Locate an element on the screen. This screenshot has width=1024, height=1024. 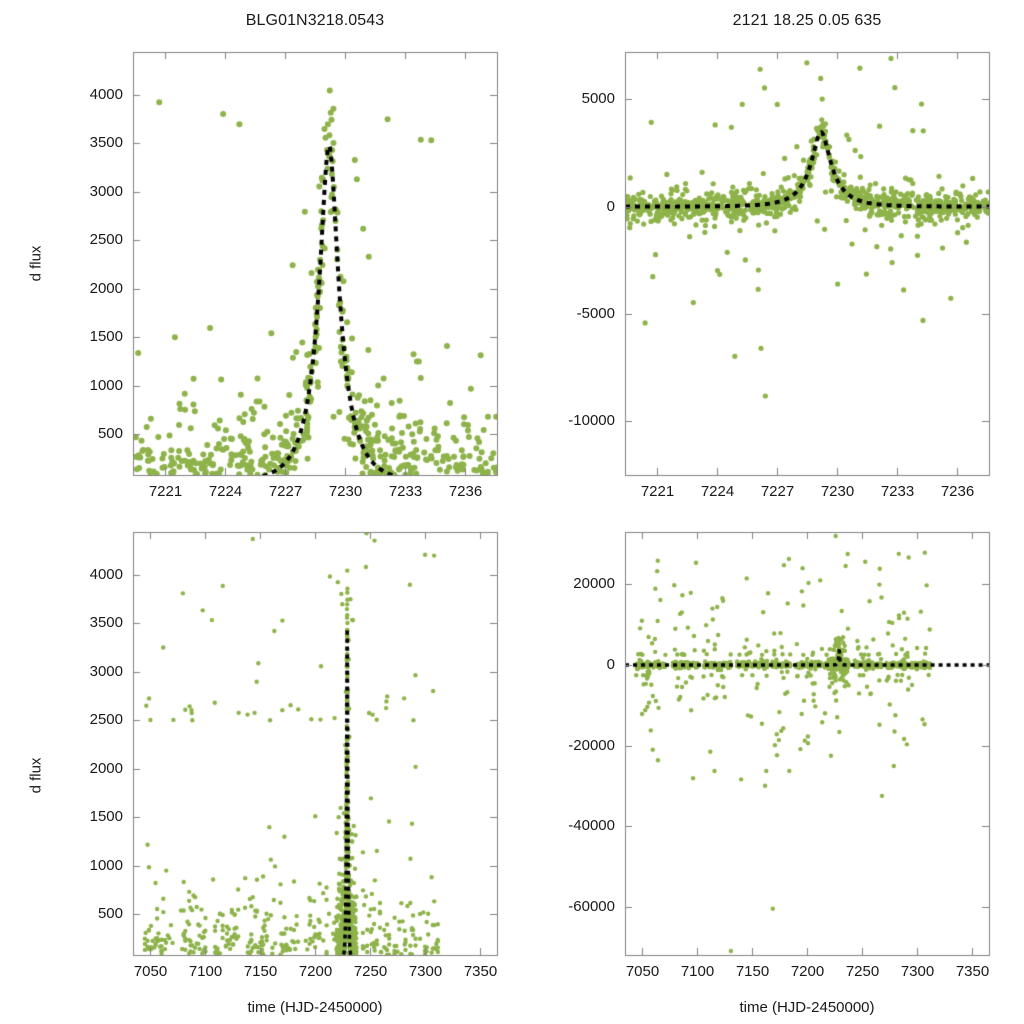
ytick-label: -40000 is located at coordinates (591, 825).